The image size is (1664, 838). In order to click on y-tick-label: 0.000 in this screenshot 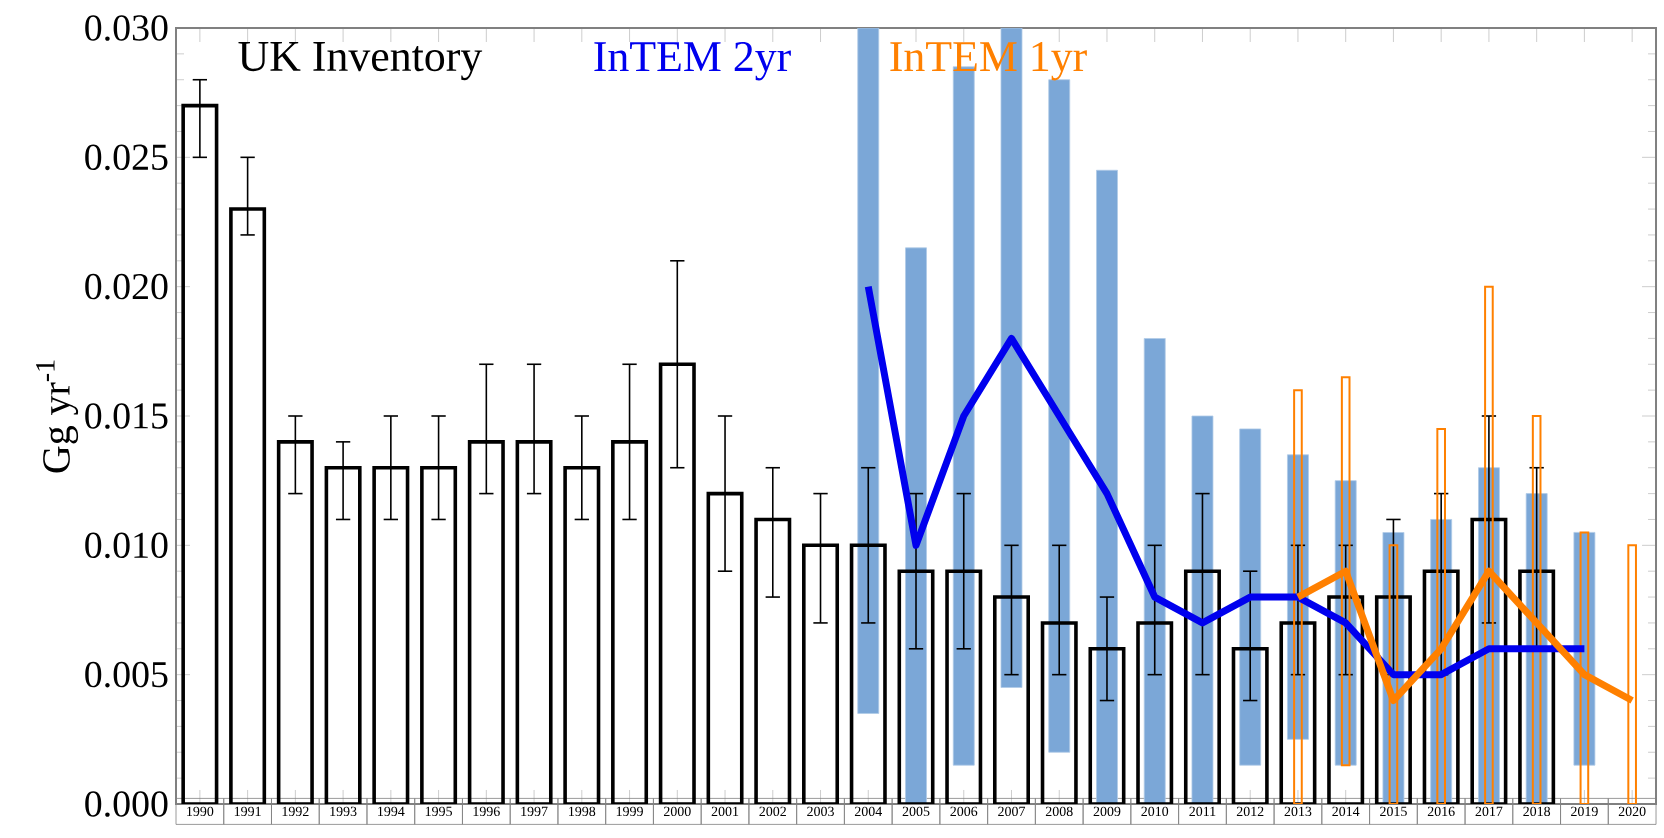, I will do `click(126, 804)`.